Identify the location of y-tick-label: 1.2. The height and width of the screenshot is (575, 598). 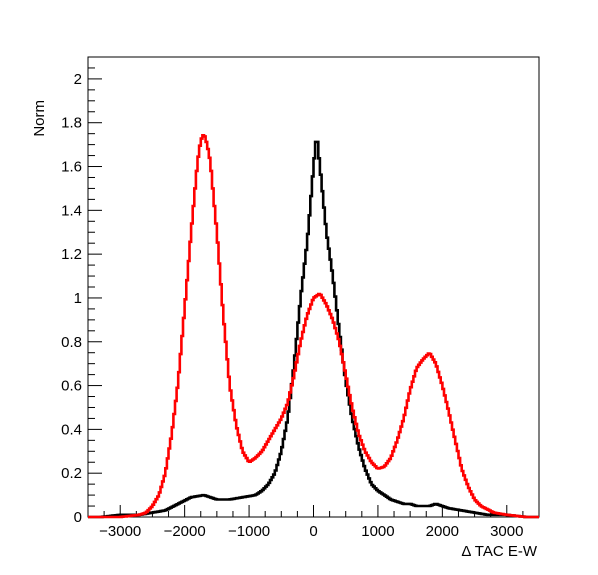
(71, 254).